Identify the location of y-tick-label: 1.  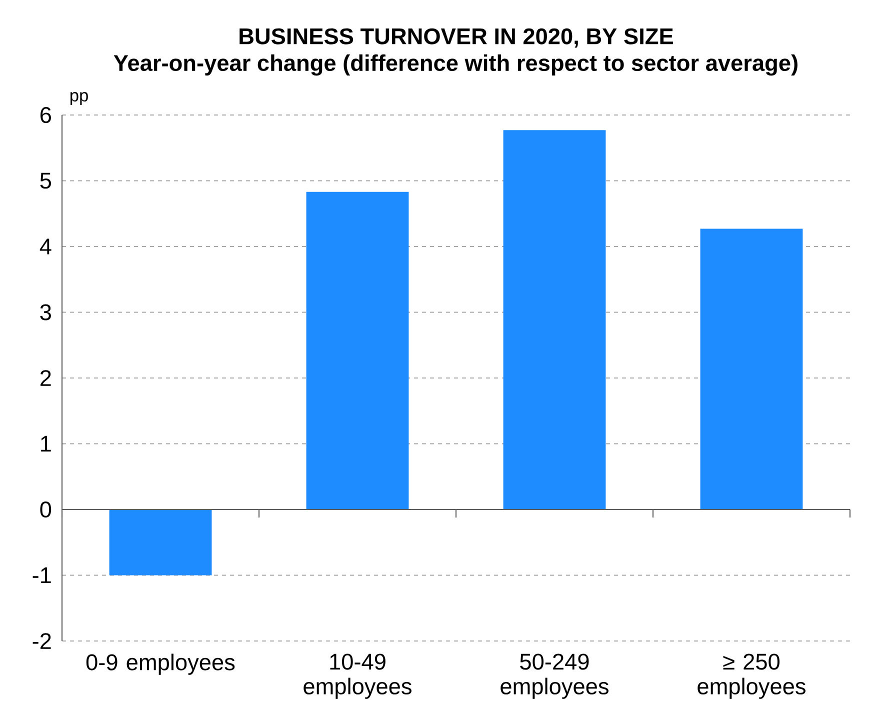
(46, 444).